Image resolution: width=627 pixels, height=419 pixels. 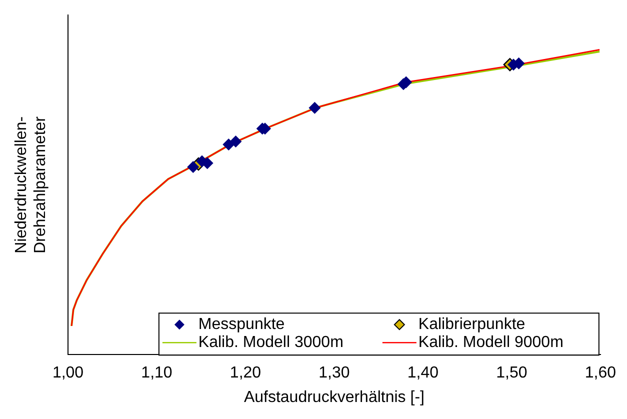 What do you see at coordinates (423, 373) in the screenshot?
I see `x-tick-label: 1,40` at bounding box center [423, 373].